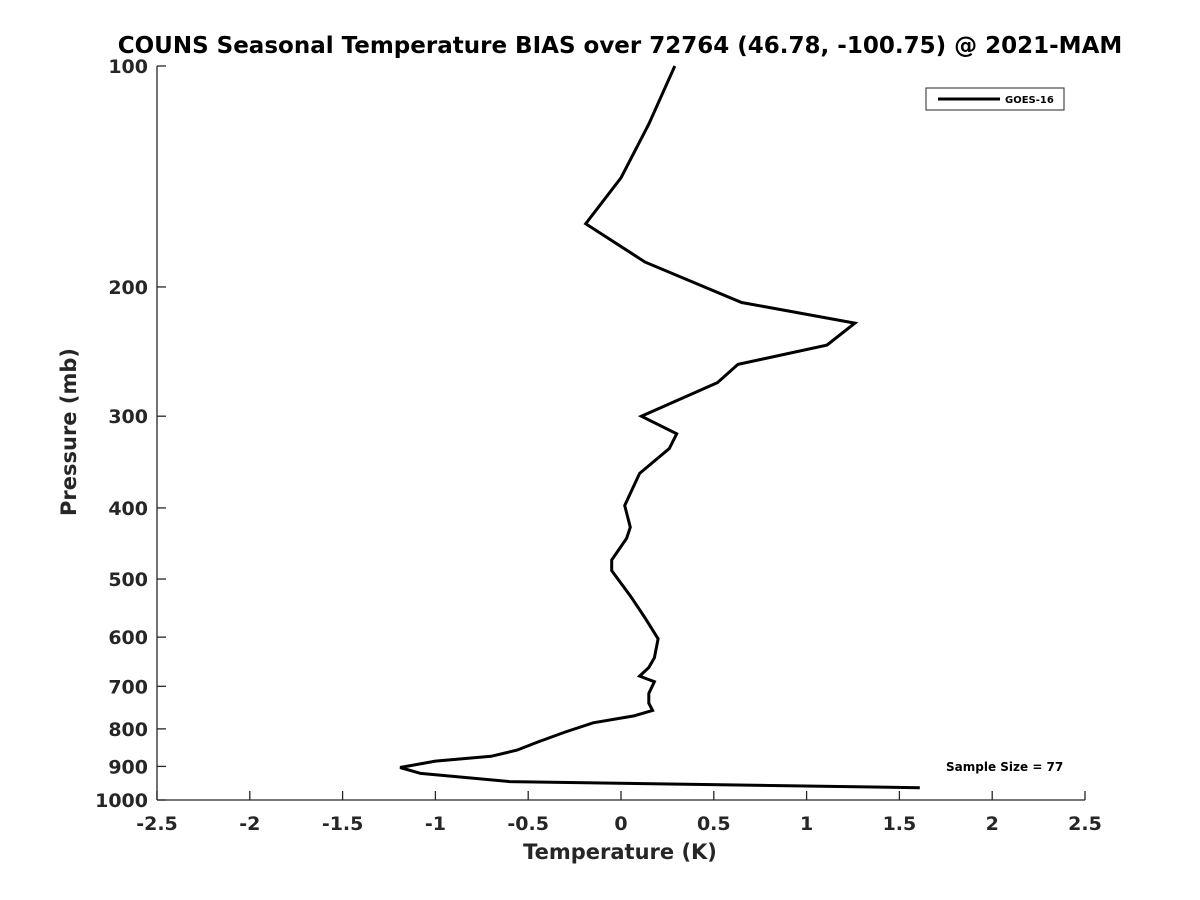 The width and height of the screenshot is (1200, 900). What do you see at coordinates (528, 824) in the screenshot?
I see `x-tick-label: -0.5` at bounding box center [528, 824].